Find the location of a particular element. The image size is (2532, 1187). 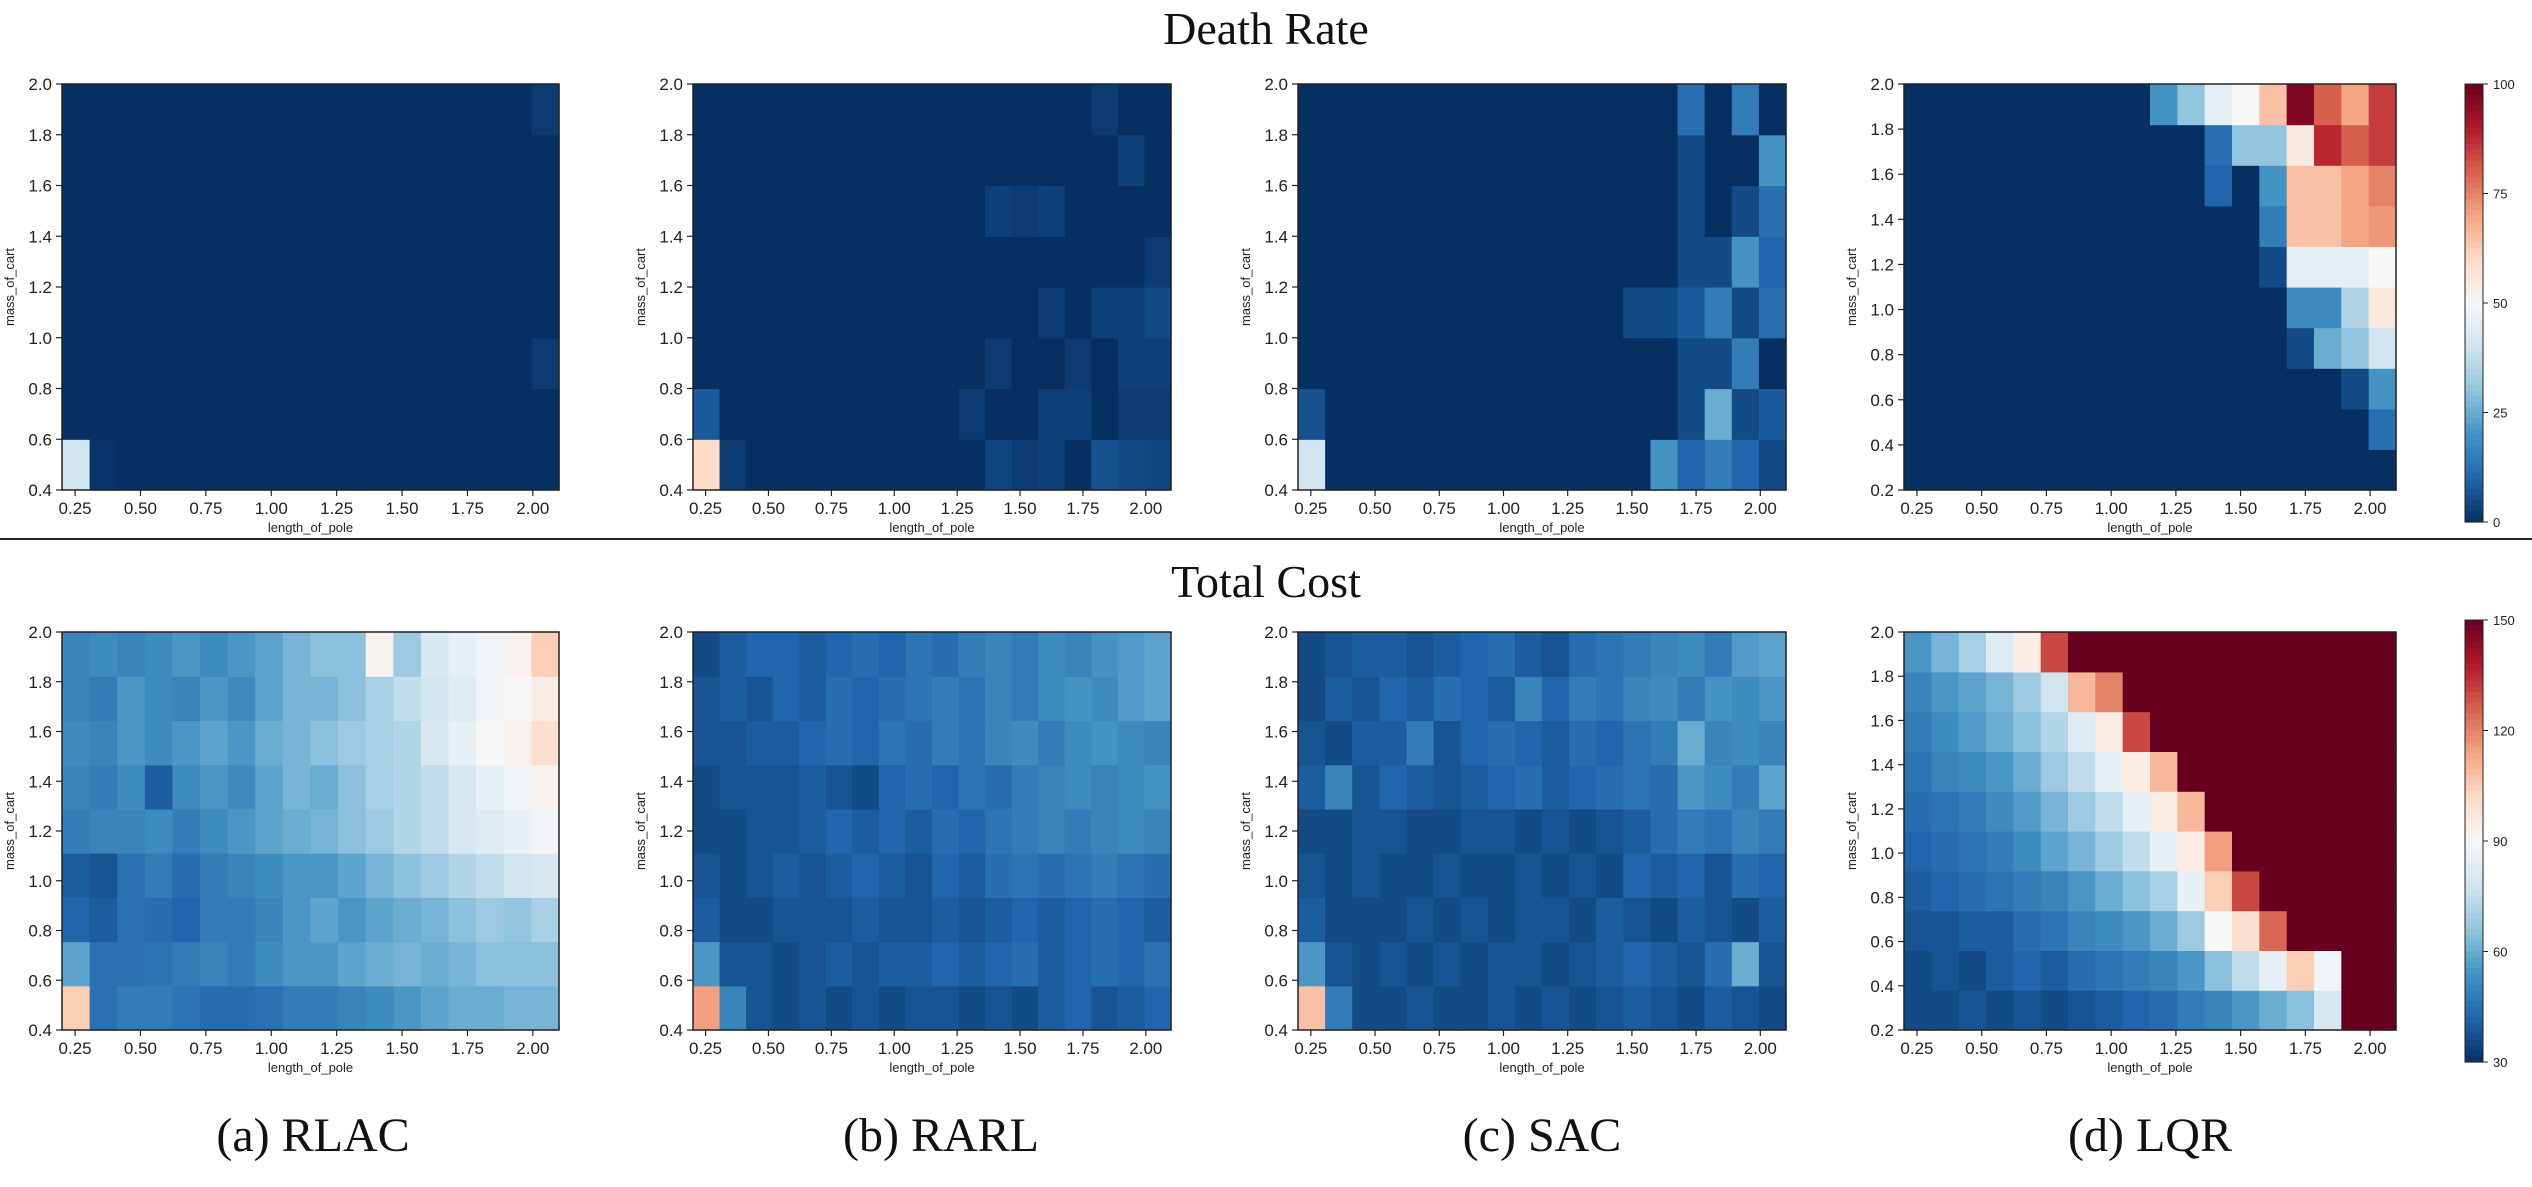

x-tick-label: 1.75 is located at coordinates (2305, 508).